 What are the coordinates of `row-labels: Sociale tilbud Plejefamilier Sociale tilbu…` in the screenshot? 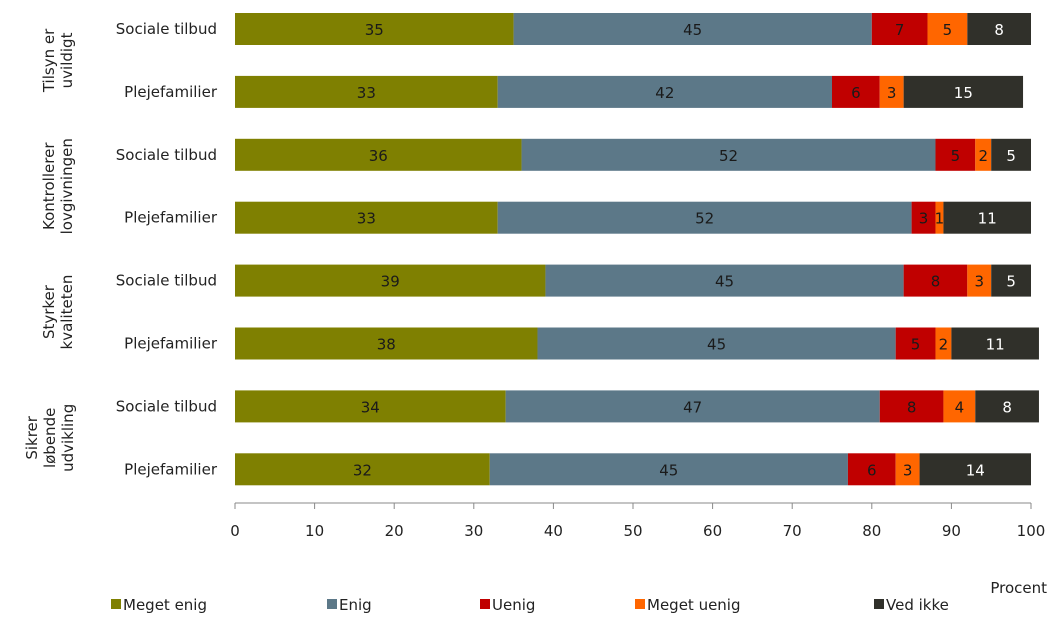 It's located at (167, 249).